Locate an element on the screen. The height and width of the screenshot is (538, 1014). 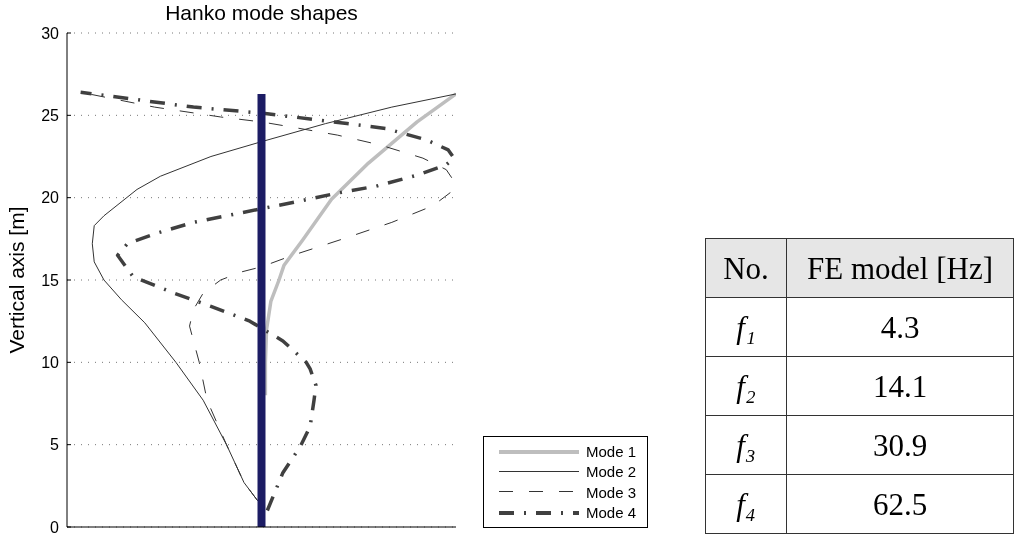
data-label: 4.3 is located at coordinates (900, 327).